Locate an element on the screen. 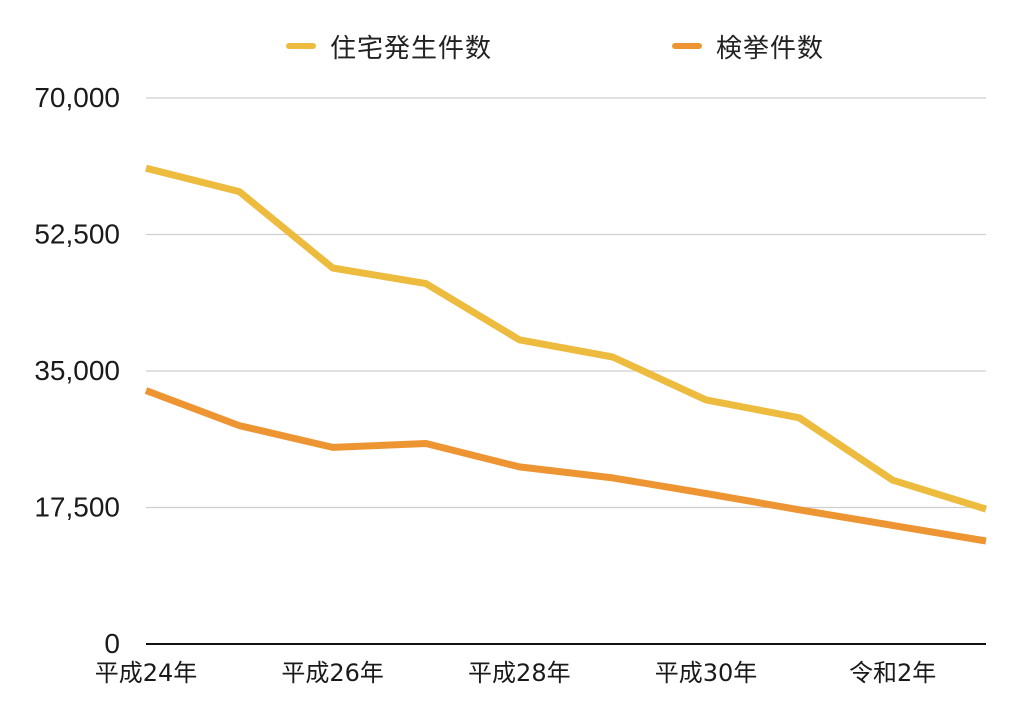  x-tick-label: 平成24年 is located at coordinates (146, 673).